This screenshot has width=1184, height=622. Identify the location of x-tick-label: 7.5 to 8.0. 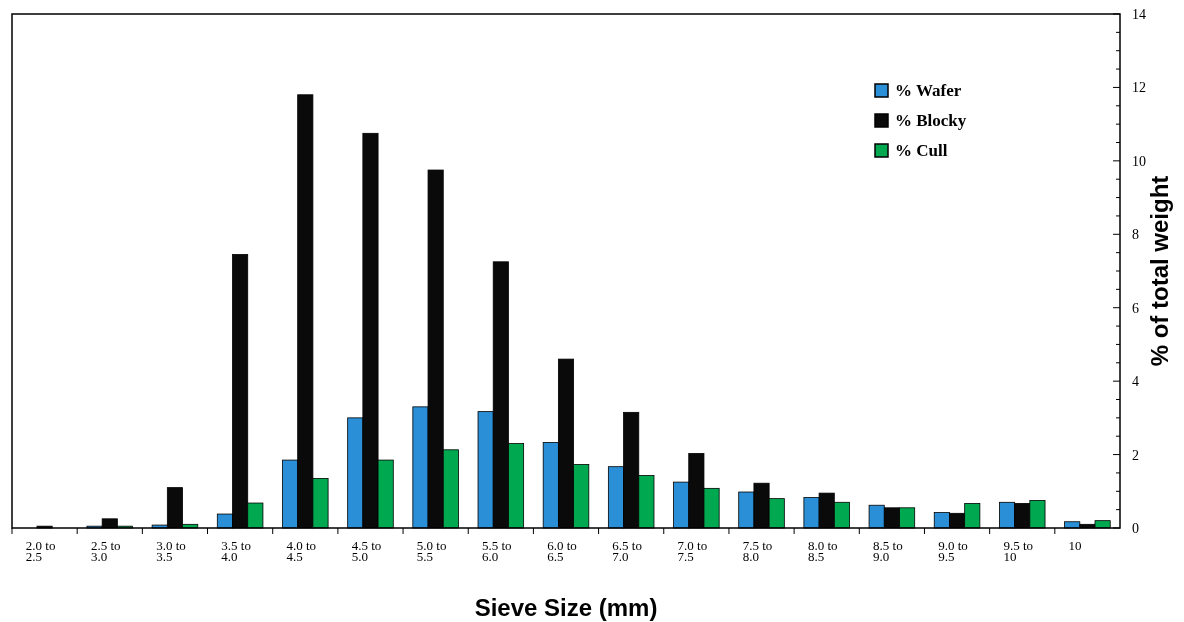
(757, 551).